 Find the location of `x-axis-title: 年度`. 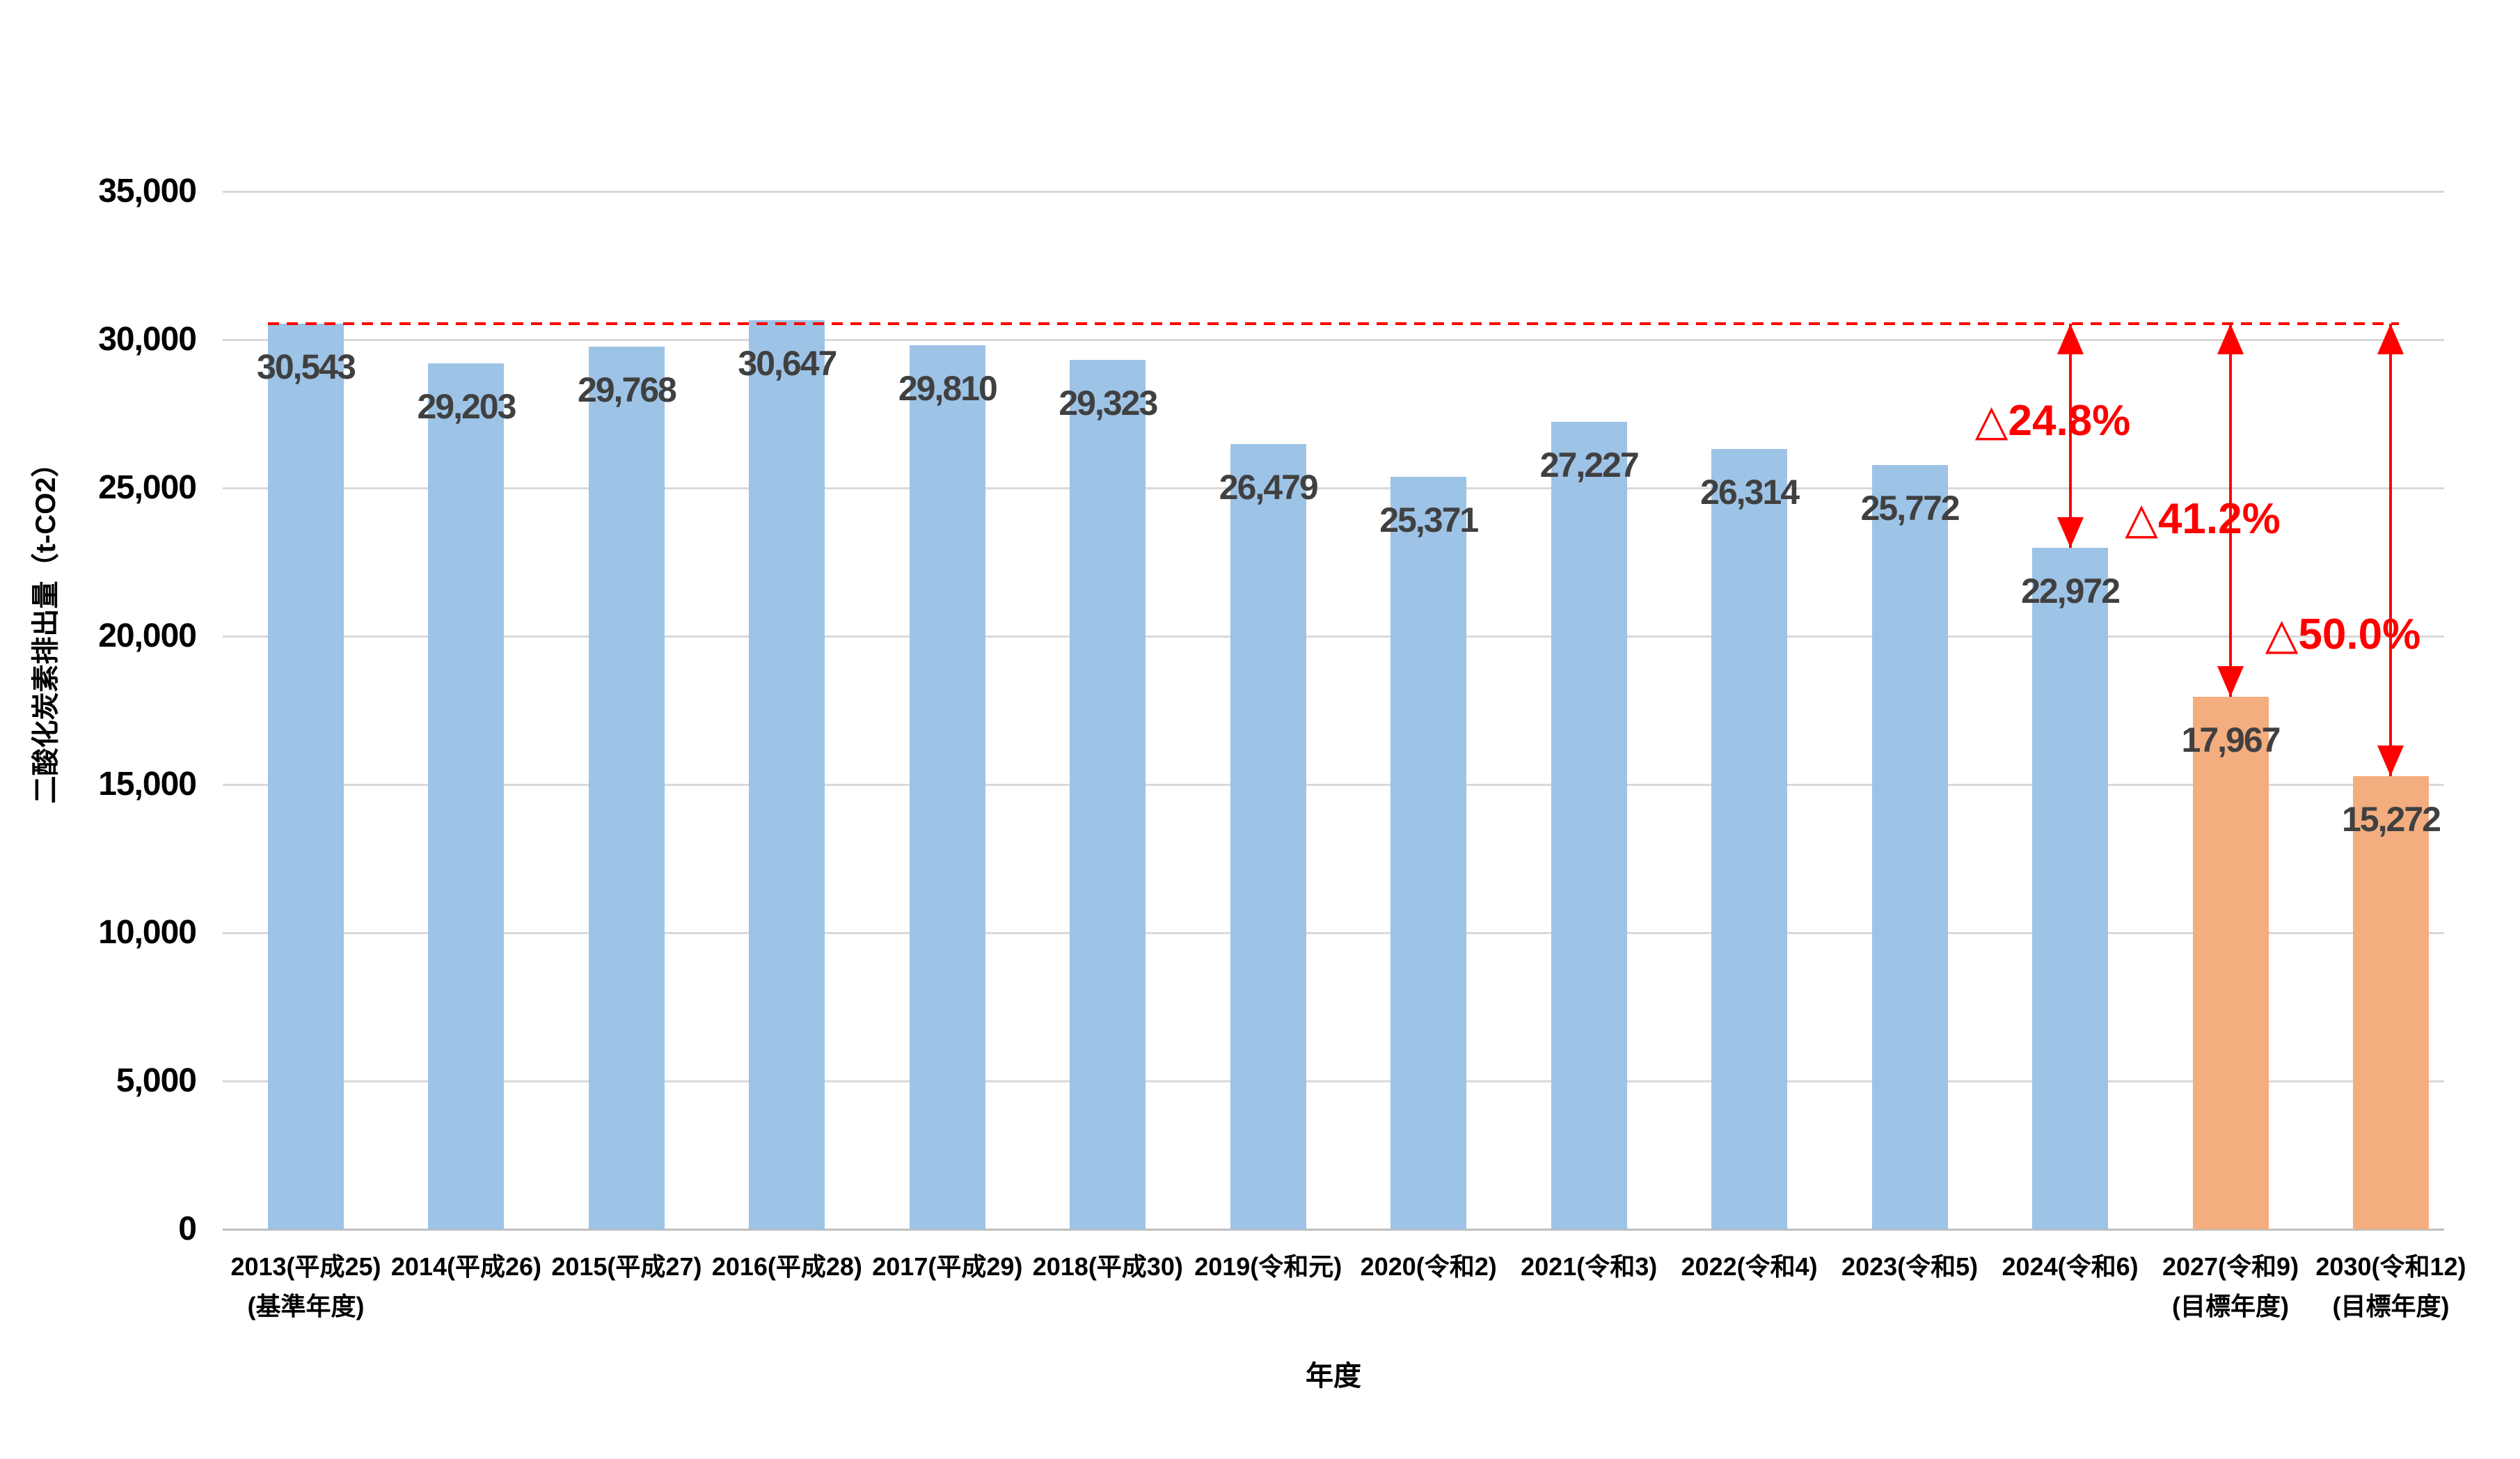

x-axis-title: 年度 is located at coordinates (1333, 1376).